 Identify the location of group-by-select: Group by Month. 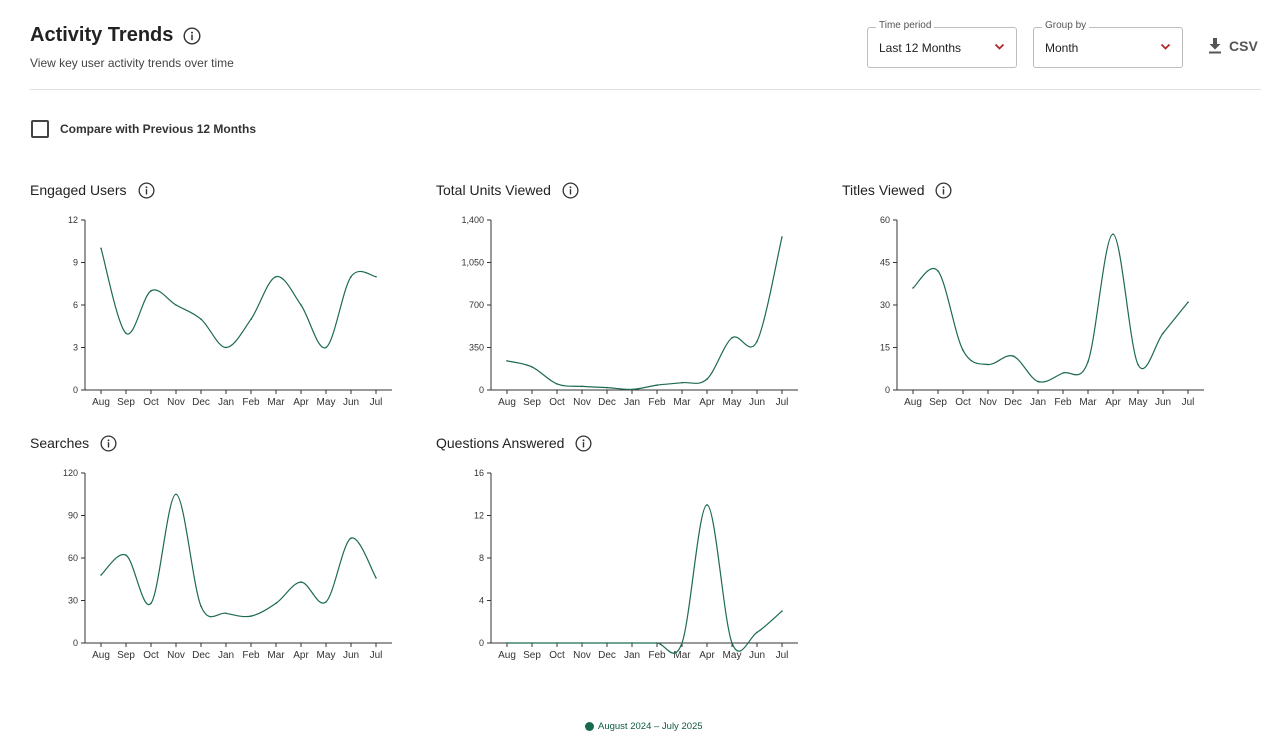
(1108, 44).